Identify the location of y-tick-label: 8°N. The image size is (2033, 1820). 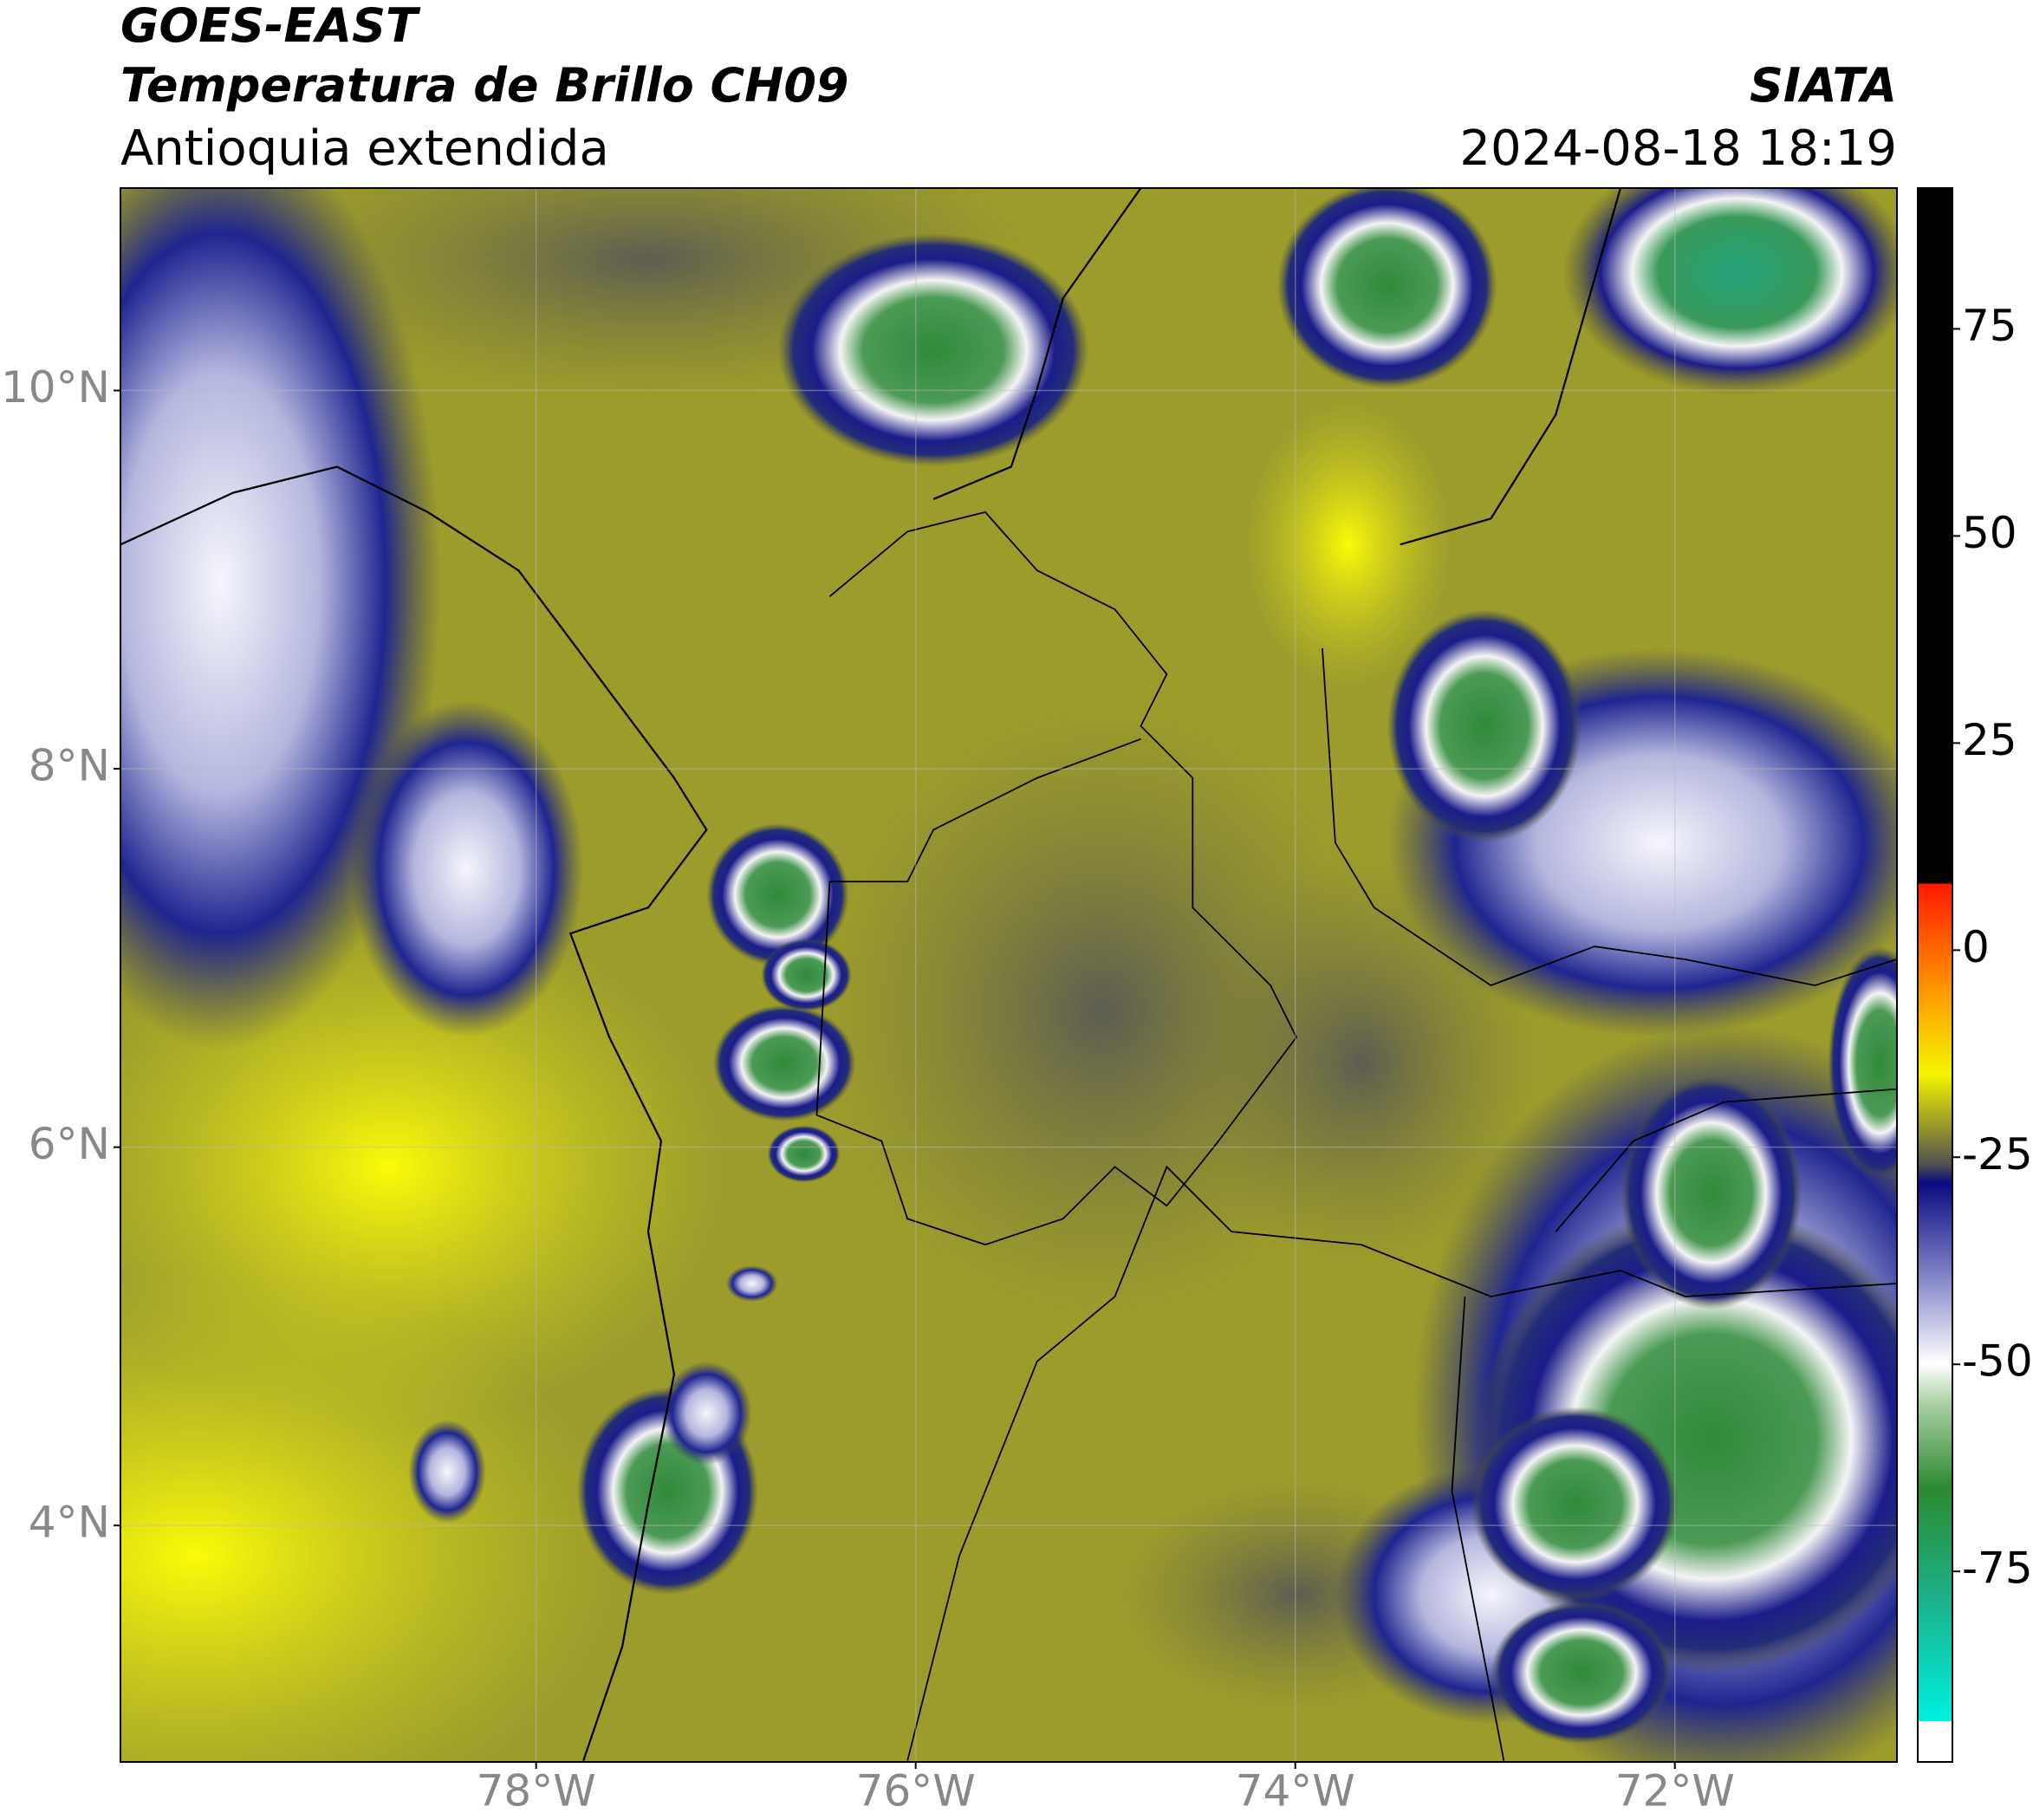
(69, 766).